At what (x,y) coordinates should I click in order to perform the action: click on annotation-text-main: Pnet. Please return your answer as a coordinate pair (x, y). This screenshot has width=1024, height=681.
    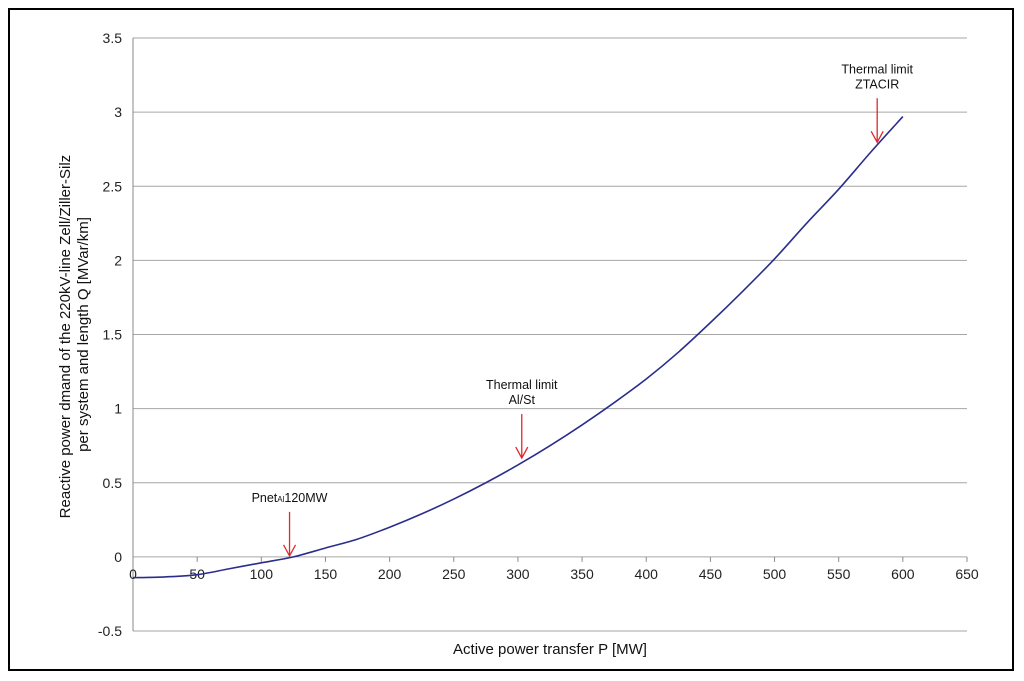
    Looking at the image, I should click on (265, 498).